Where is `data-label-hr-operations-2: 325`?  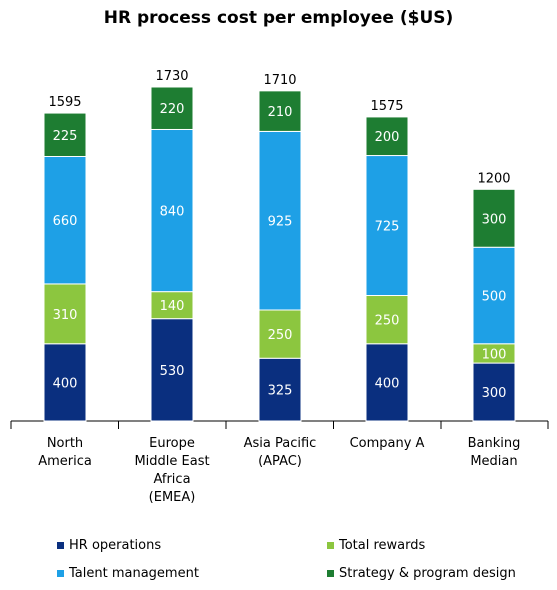 data-label-hr-operations-2: 325 is located at coordinates (280, 391).